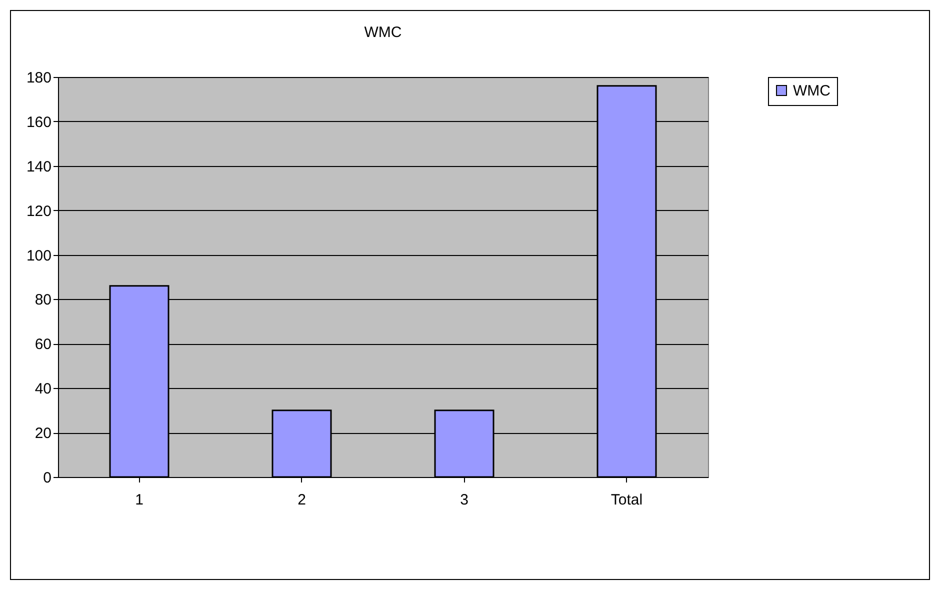 The height and width of the screenshot is (595, 944). I want to click on x-tick-label: 3, so click(464, 500).